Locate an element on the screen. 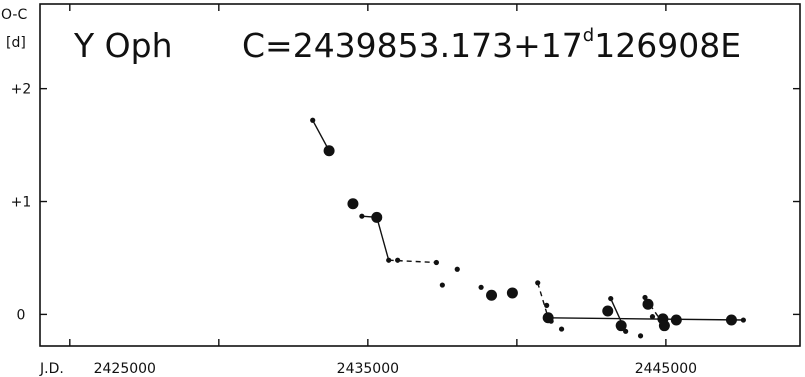  x-tick-label: 2425000 is located at coordinates (125, 369).